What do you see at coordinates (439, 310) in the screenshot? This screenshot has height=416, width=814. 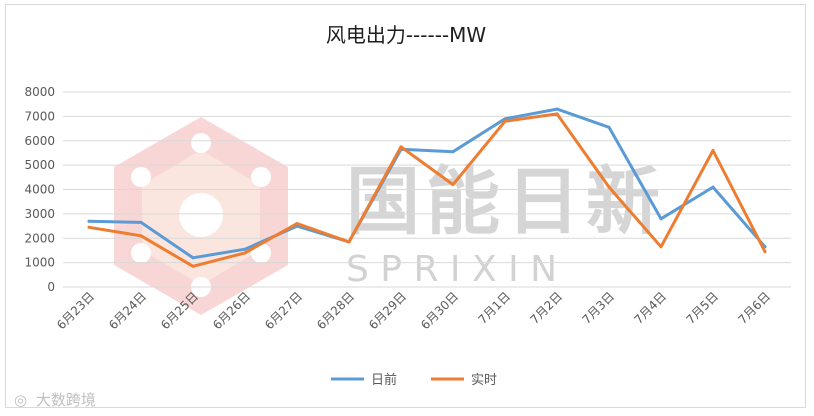 I see `x-tick-label: 6月30日` at bounding box center [439, 310].